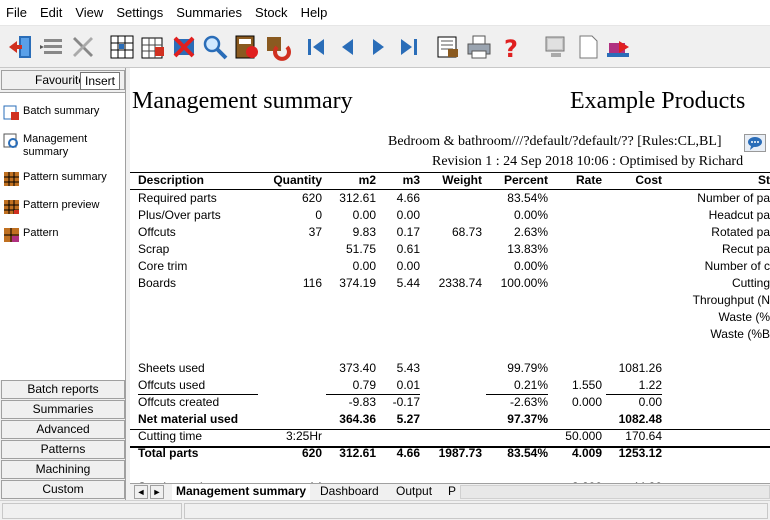 Image resolution: width=770 pixels, height=520 pixels. Describe the element at coordinates (246, 47) in the screenshot. I see `calculator-button` at that location.